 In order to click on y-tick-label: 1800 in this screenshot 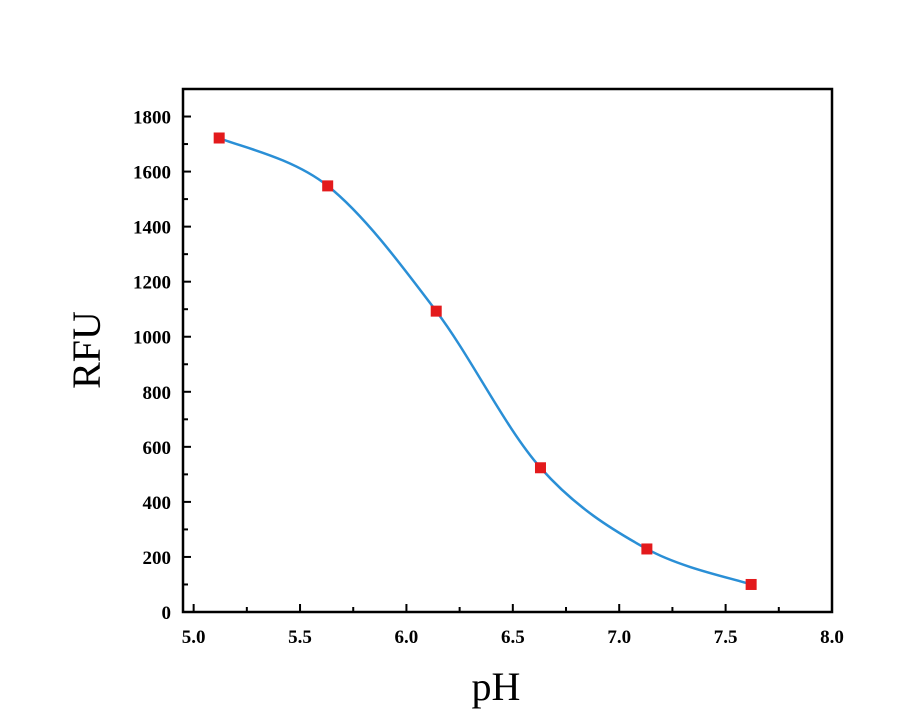, I will do `click(152, 118)`.